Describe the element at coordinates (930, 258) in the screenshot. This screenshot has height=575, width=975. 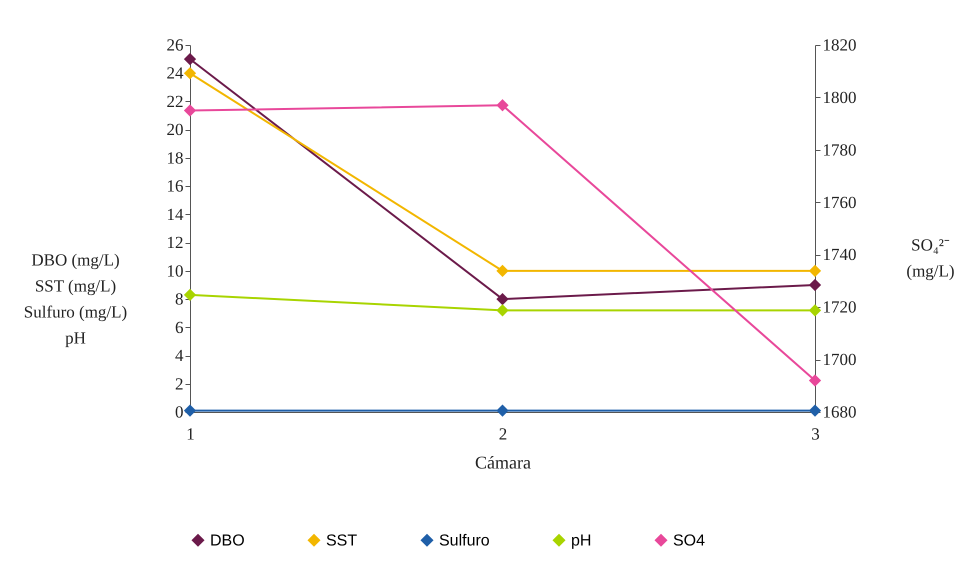
I see `y2-axis-title: SO₄²⁻ (mg/L)` at that location.